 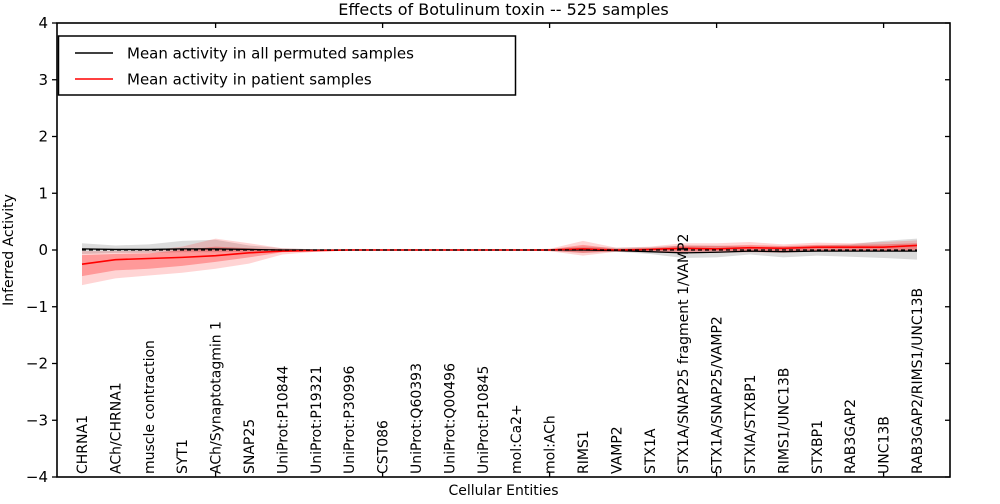 I want to click on y-tick-label: 4, so click(x=43, y=23).